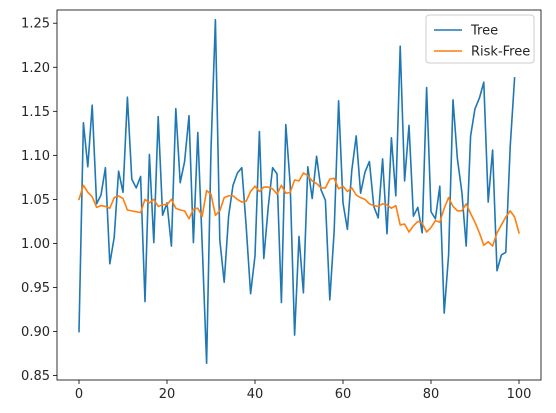 The height and width of the screenshot is (413, 556). I want to click on series-line-risk-free, so click(298, 209).